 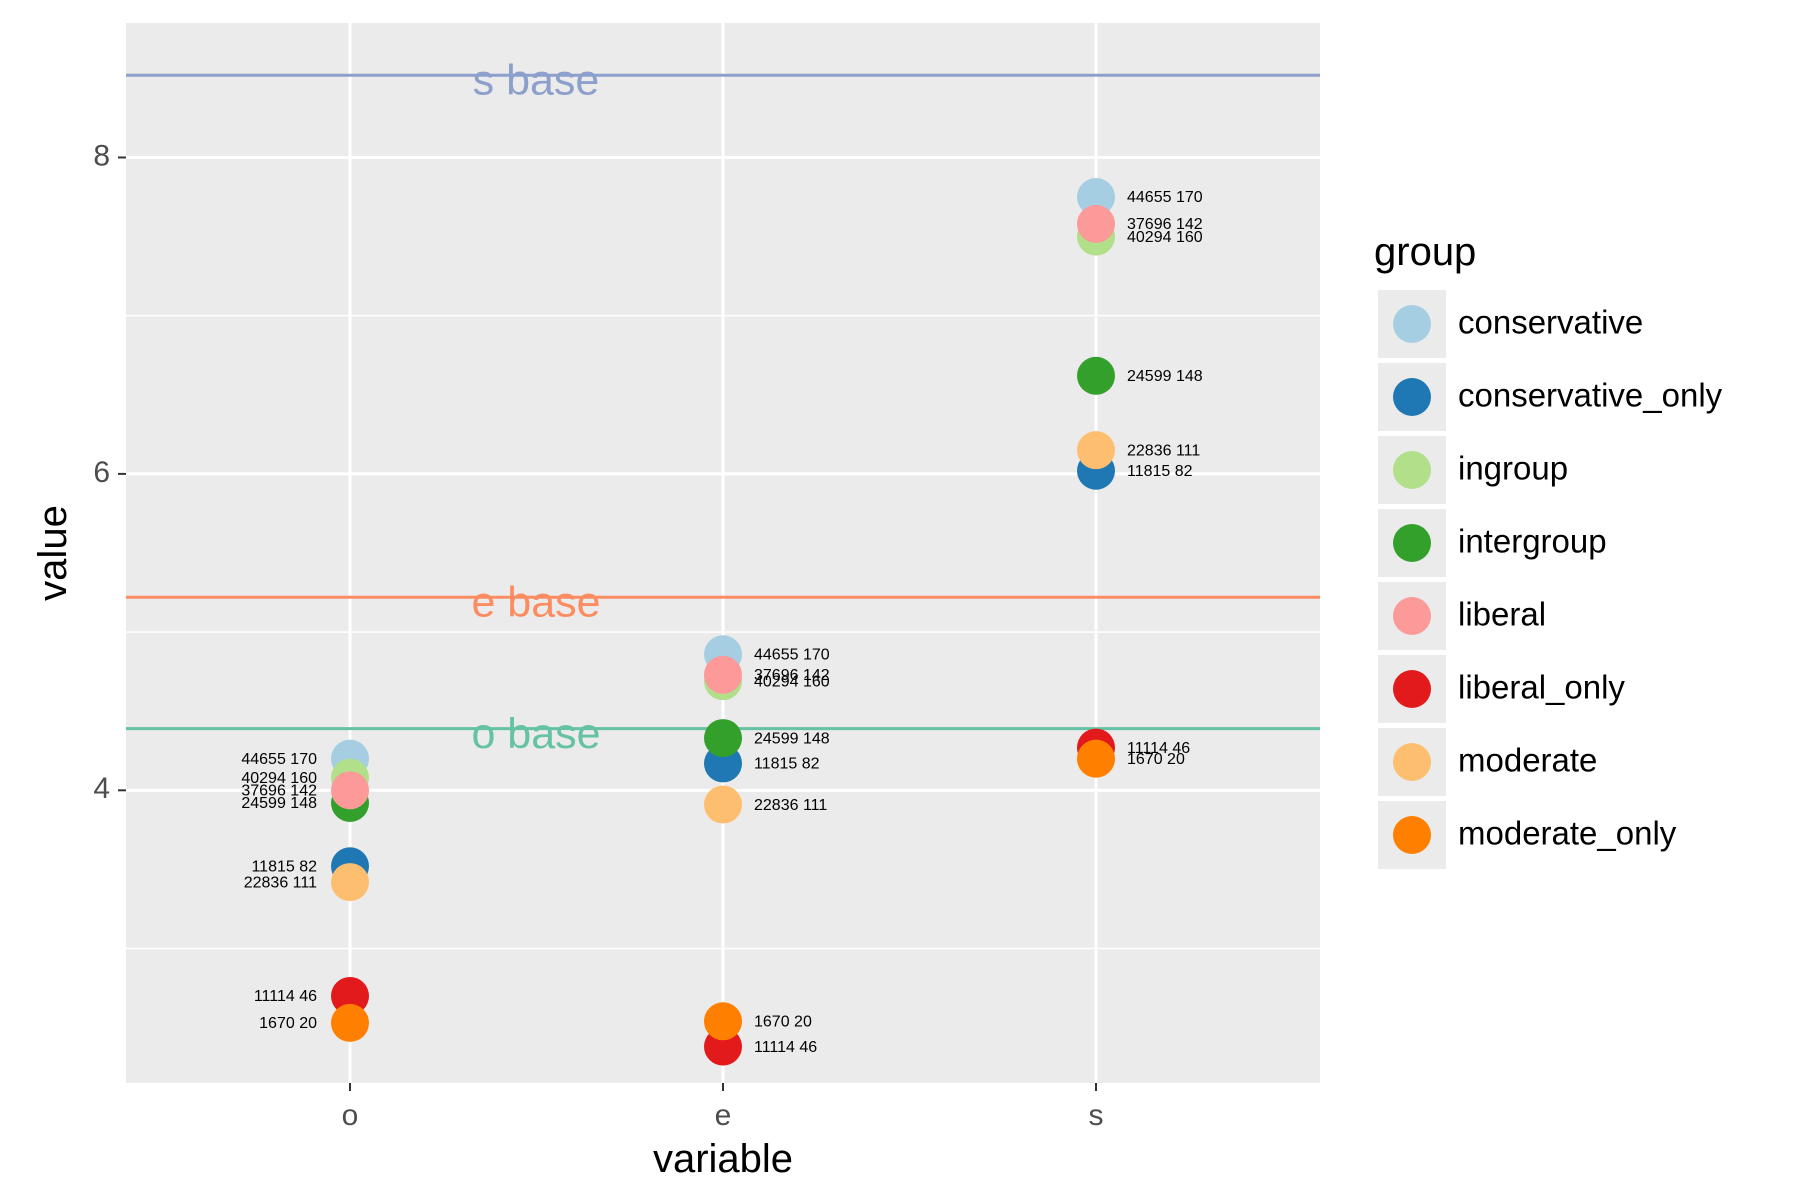 What do you see at coordinates (101, 788) in the screenshot?
I see `y-tick-label: 4` at bounding box center [101, 788].